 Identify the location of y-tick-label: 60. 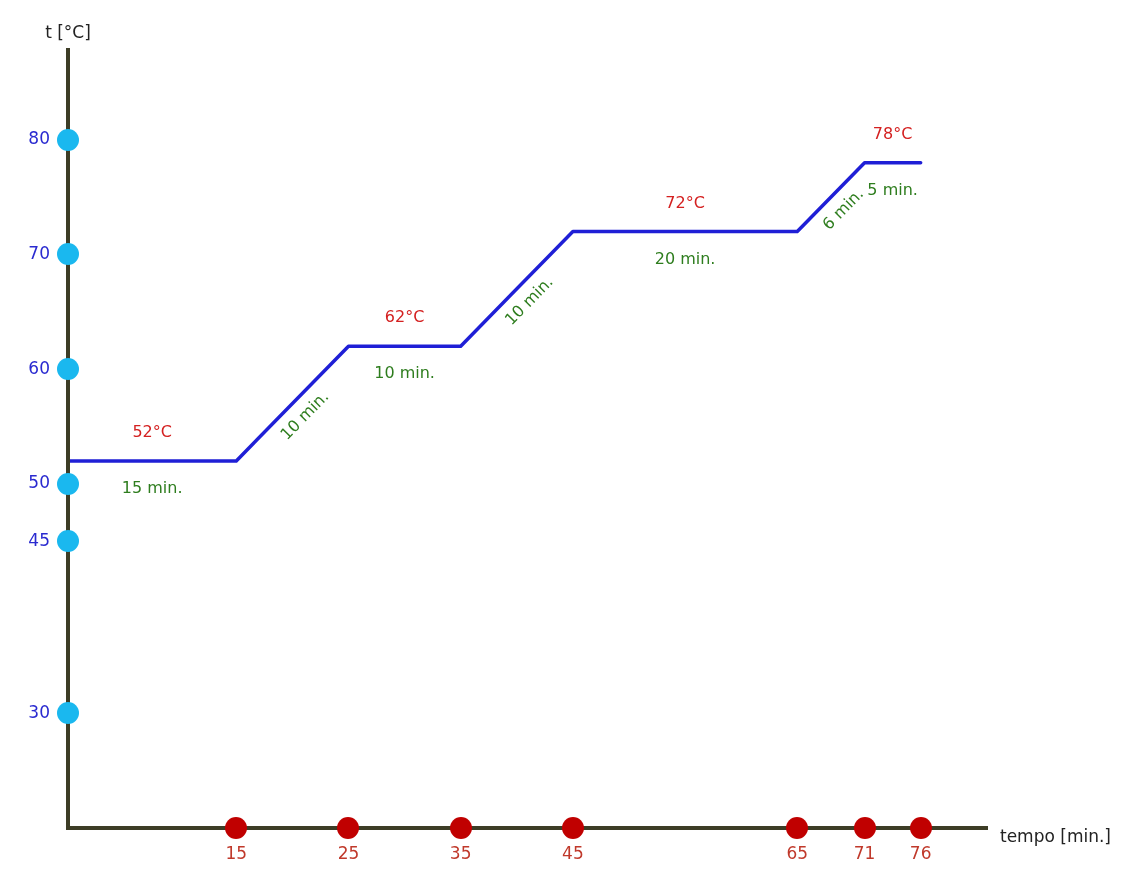
(39, 367).